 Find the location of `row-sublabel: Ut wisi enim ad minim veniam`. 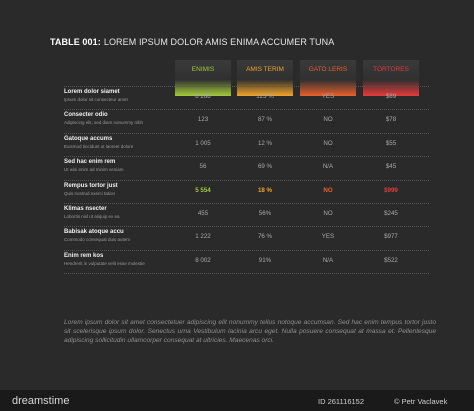

row-sublabel: Ut wisi enim ad minim veniam is located at coordinates (94, 170).